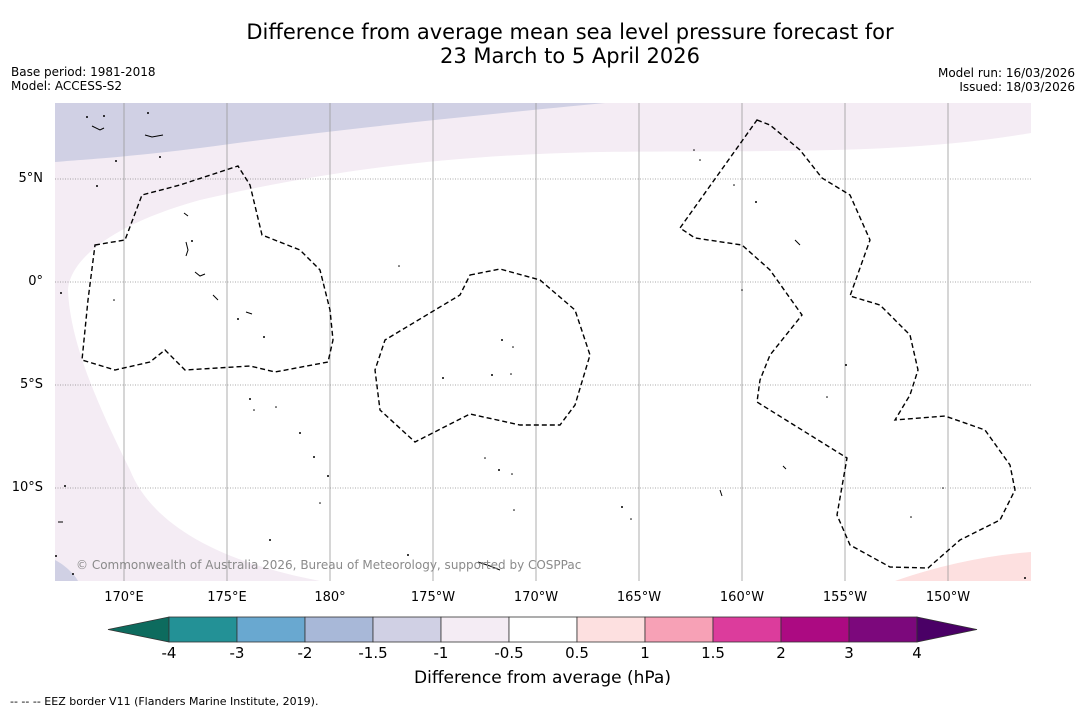  What do you see at coordinates (1006, 73) in the screenshot?
I see `model-run-date: Model run: 16/03/2026` at bounding box center [1006, 73].